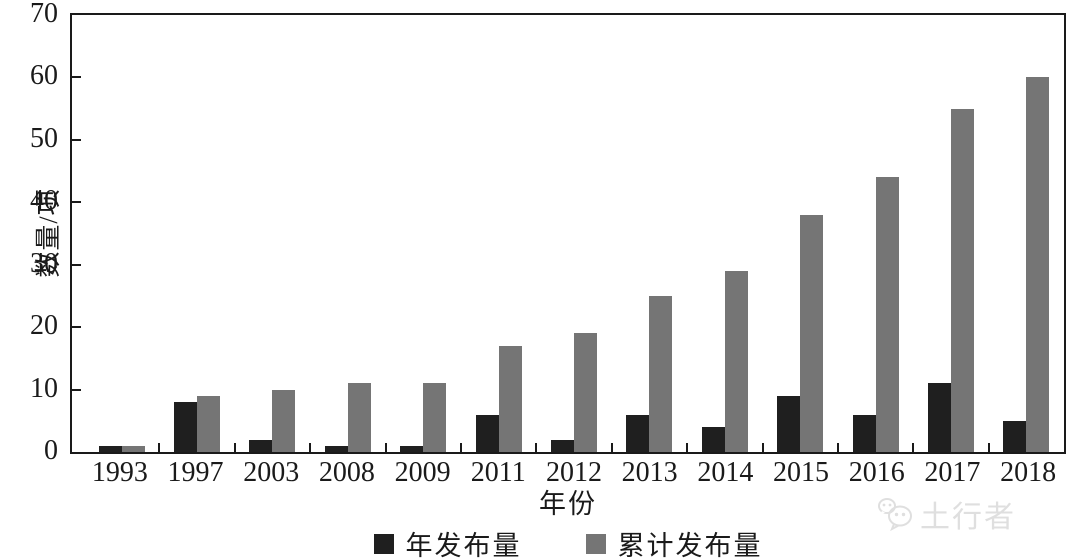 This screenshot has width=1080, height=560. Describe the element at coordinates (939, 417) in the screenshot. I see `bar-series0-2017` at that location.